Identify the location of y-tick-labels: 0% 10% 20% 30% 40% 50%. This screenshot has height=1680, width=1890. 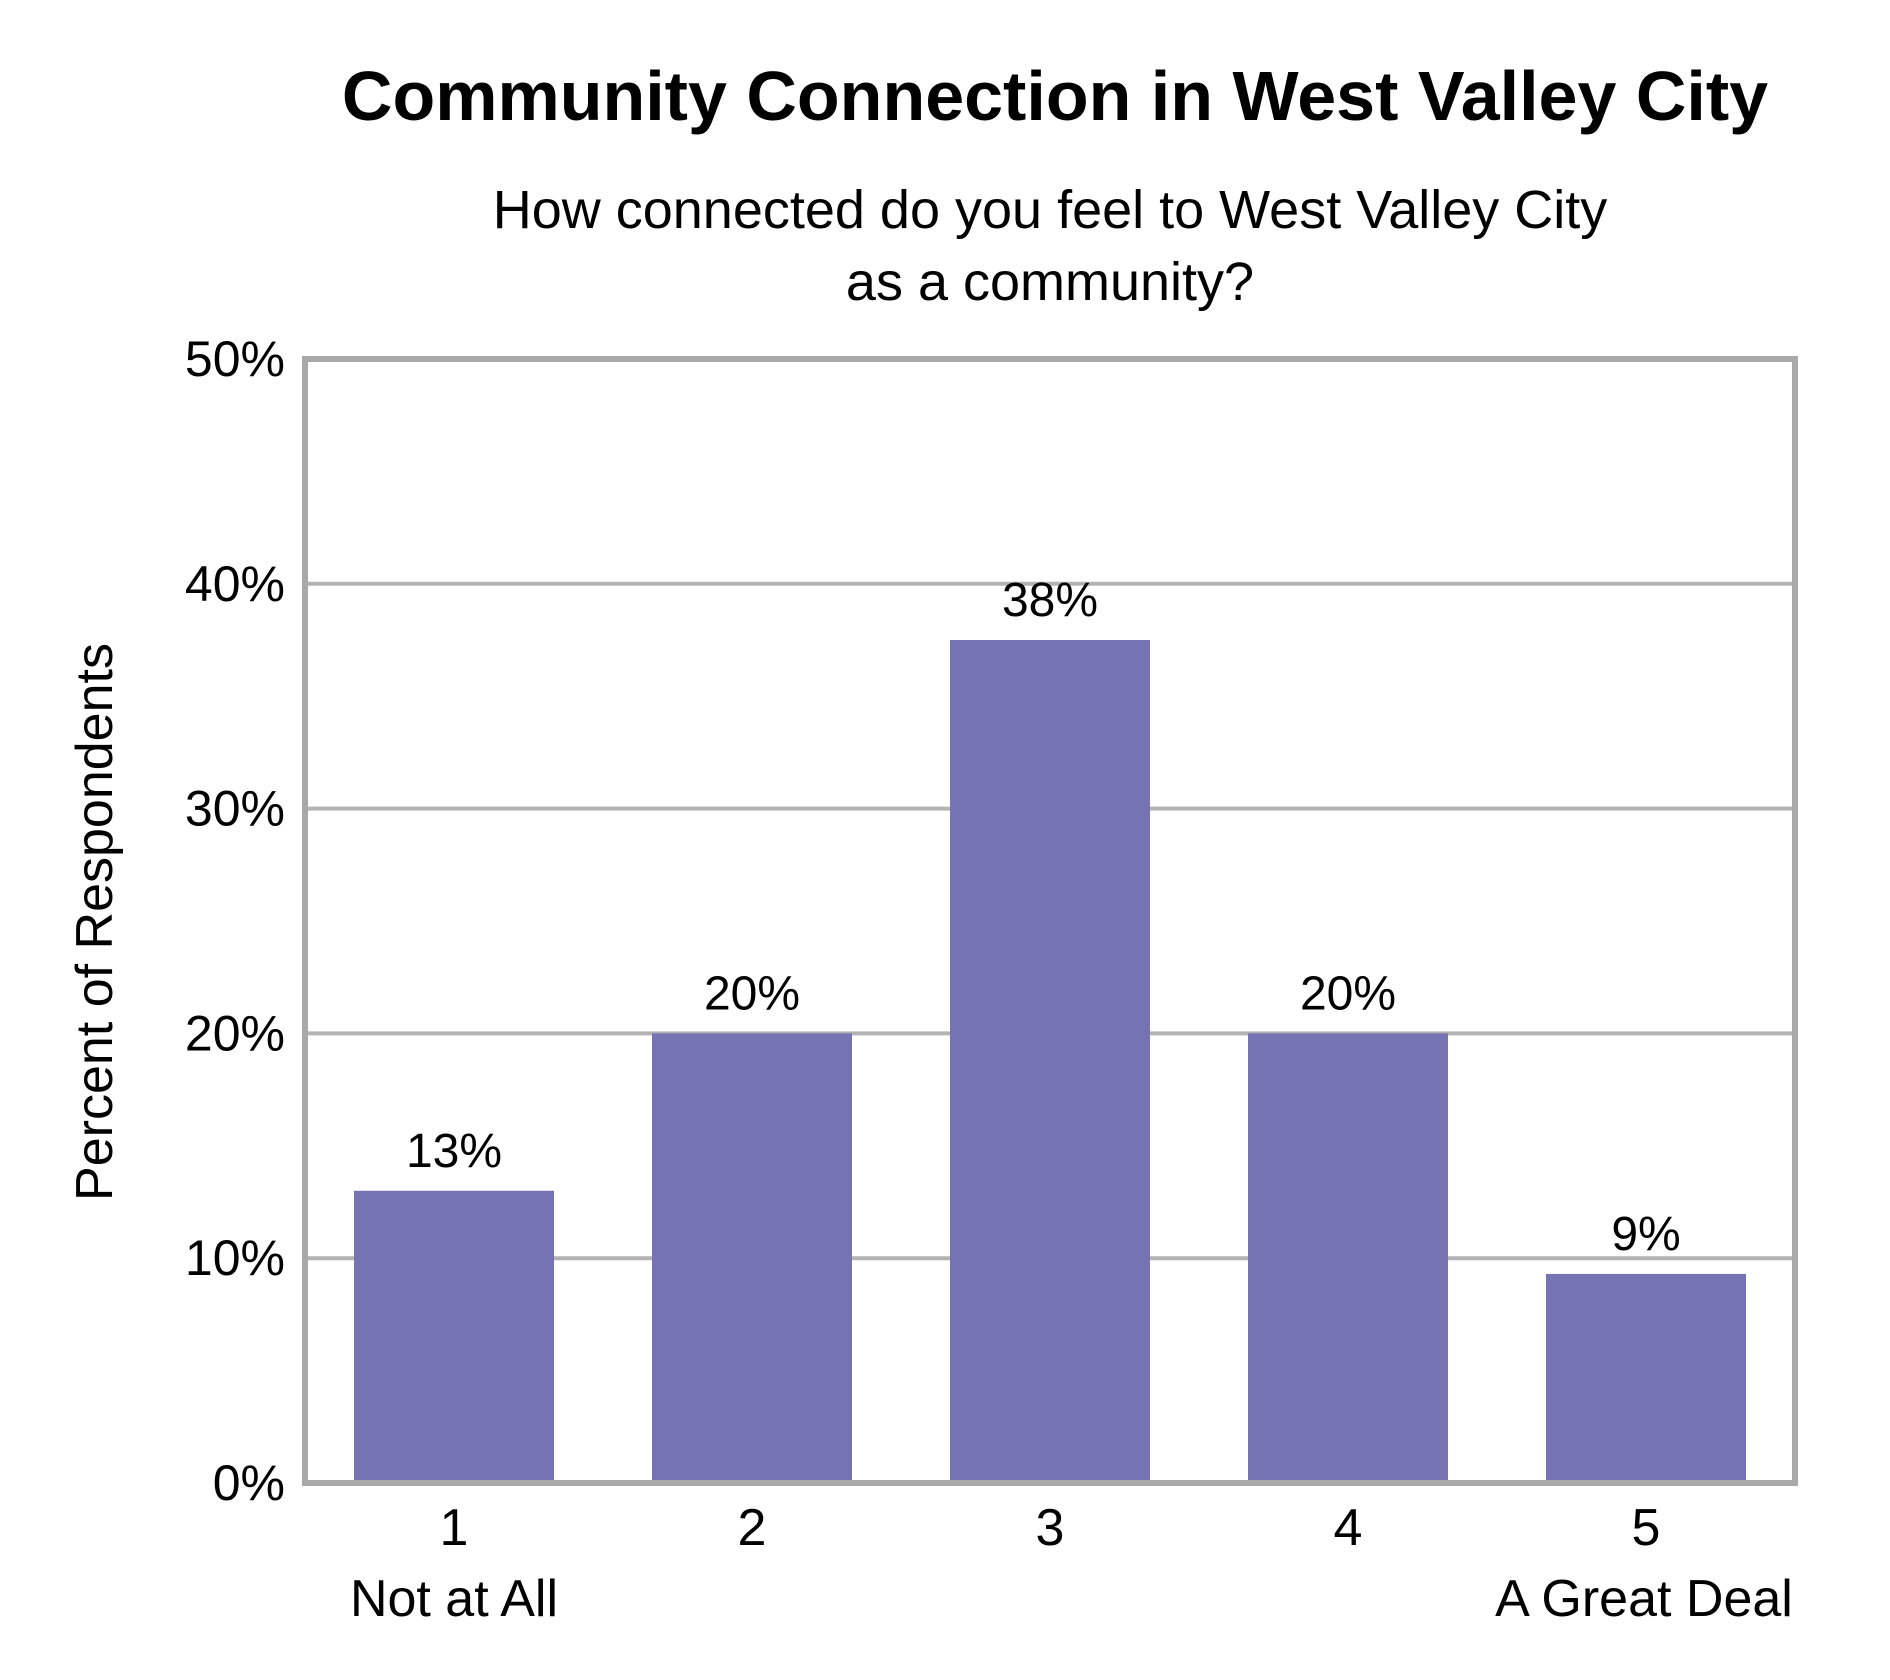
(235, 921).